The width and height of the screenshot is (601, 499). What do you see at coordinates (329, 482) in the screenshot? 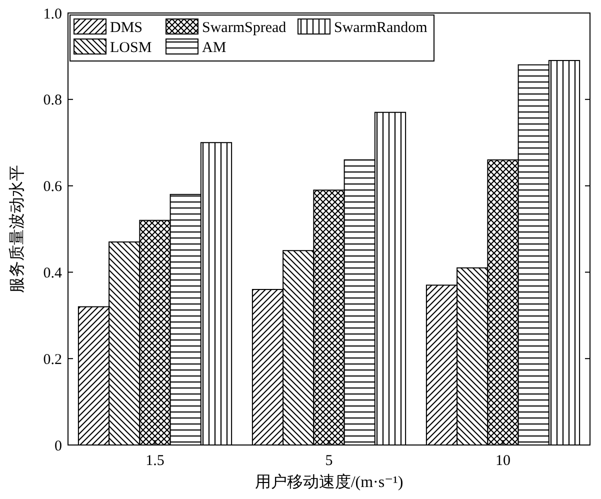
I see `x-axis-title: 用户移动速度/(m·s⁻¹)` at bounding box center [329, 482].